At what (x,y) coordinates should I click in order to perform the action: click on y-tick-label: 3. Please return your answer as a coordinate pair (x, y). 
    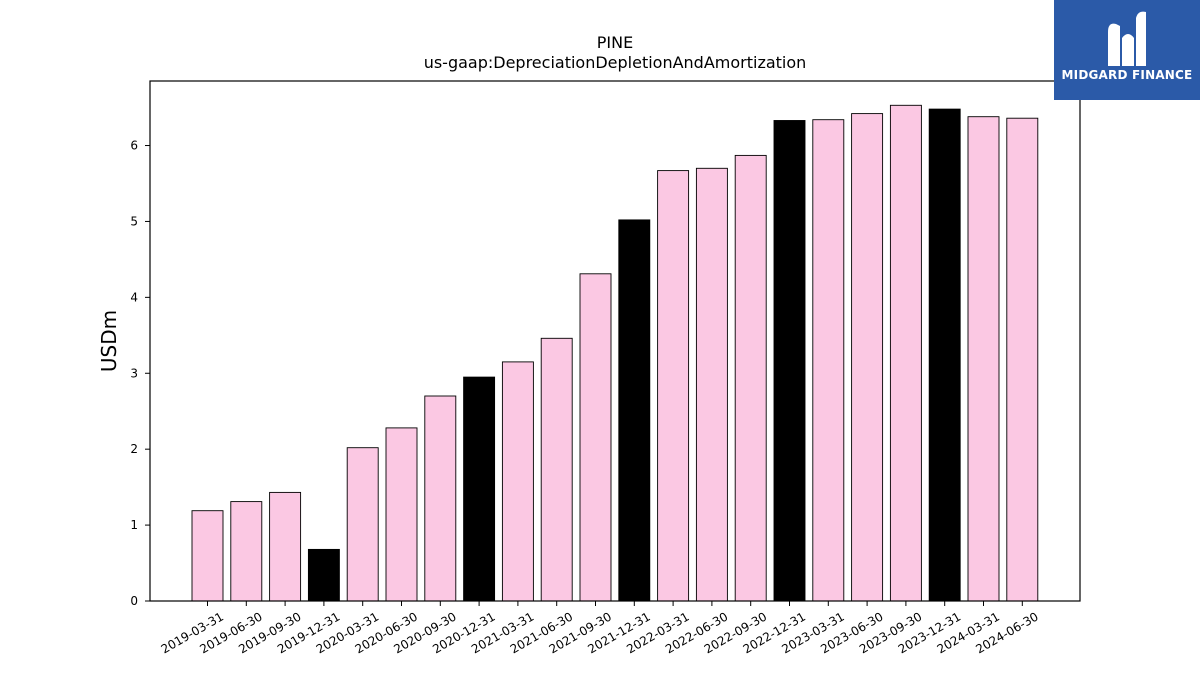
    Looking at the image, I should click on (134, 373).